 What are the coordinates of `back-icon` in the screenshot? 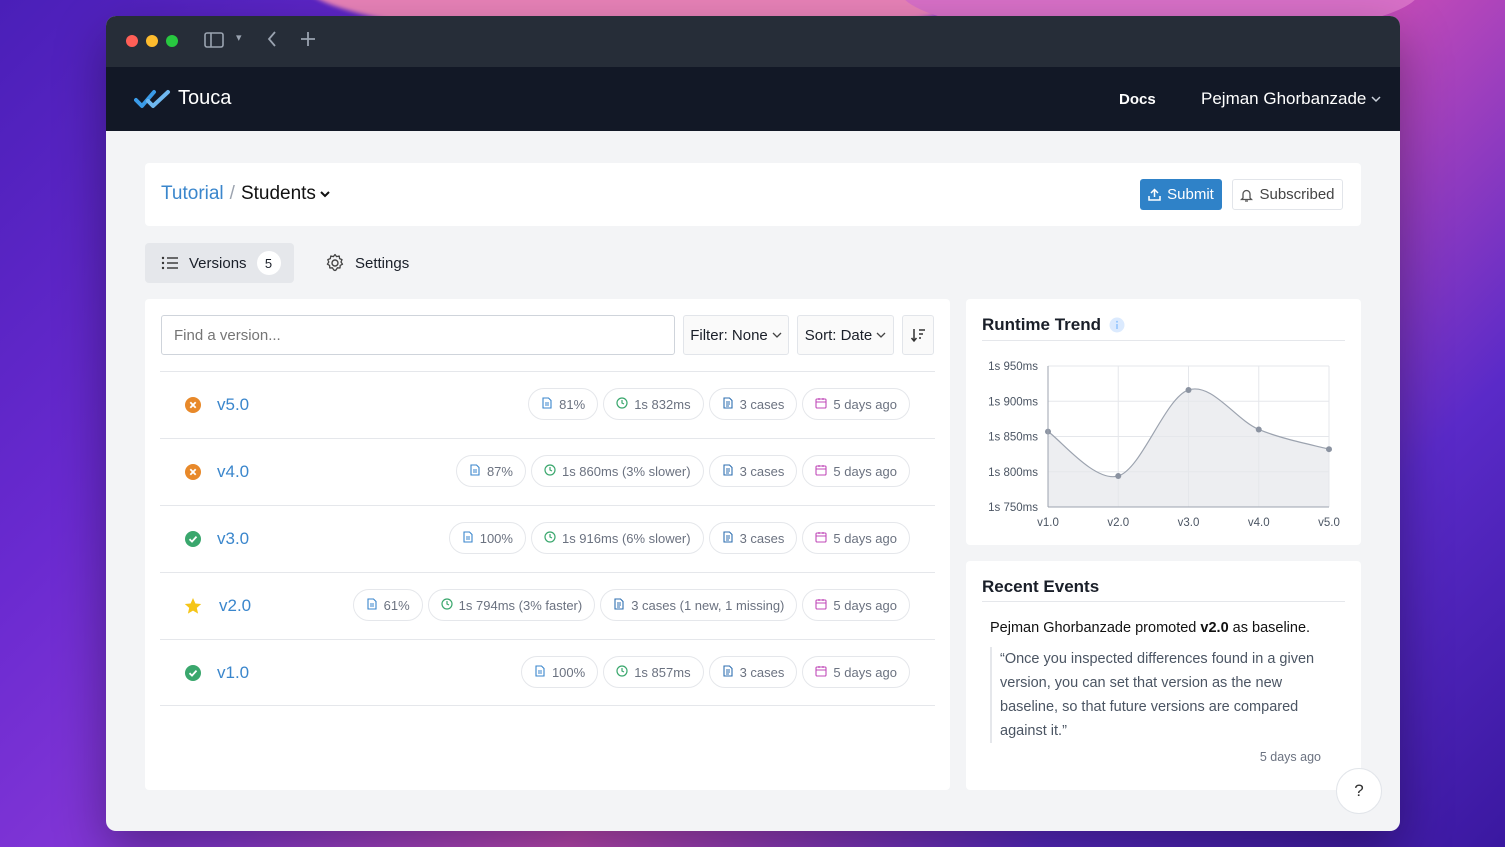 It's located at (272, 41).